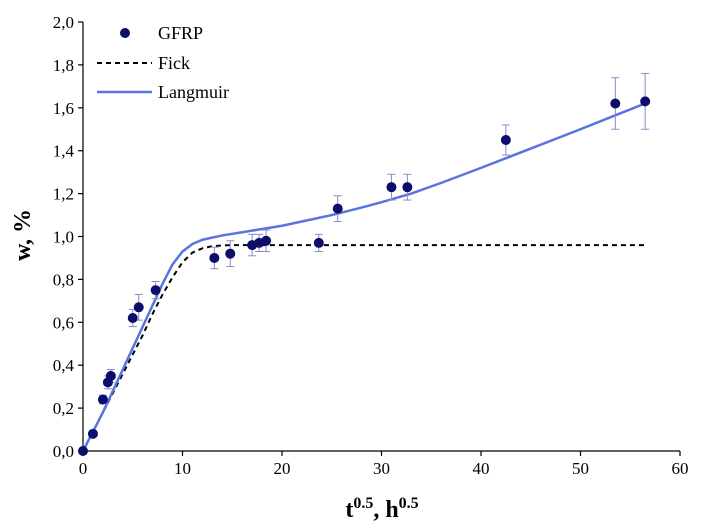  I want to click on legend-label-gfrp: GFRP, so click(180, 33).